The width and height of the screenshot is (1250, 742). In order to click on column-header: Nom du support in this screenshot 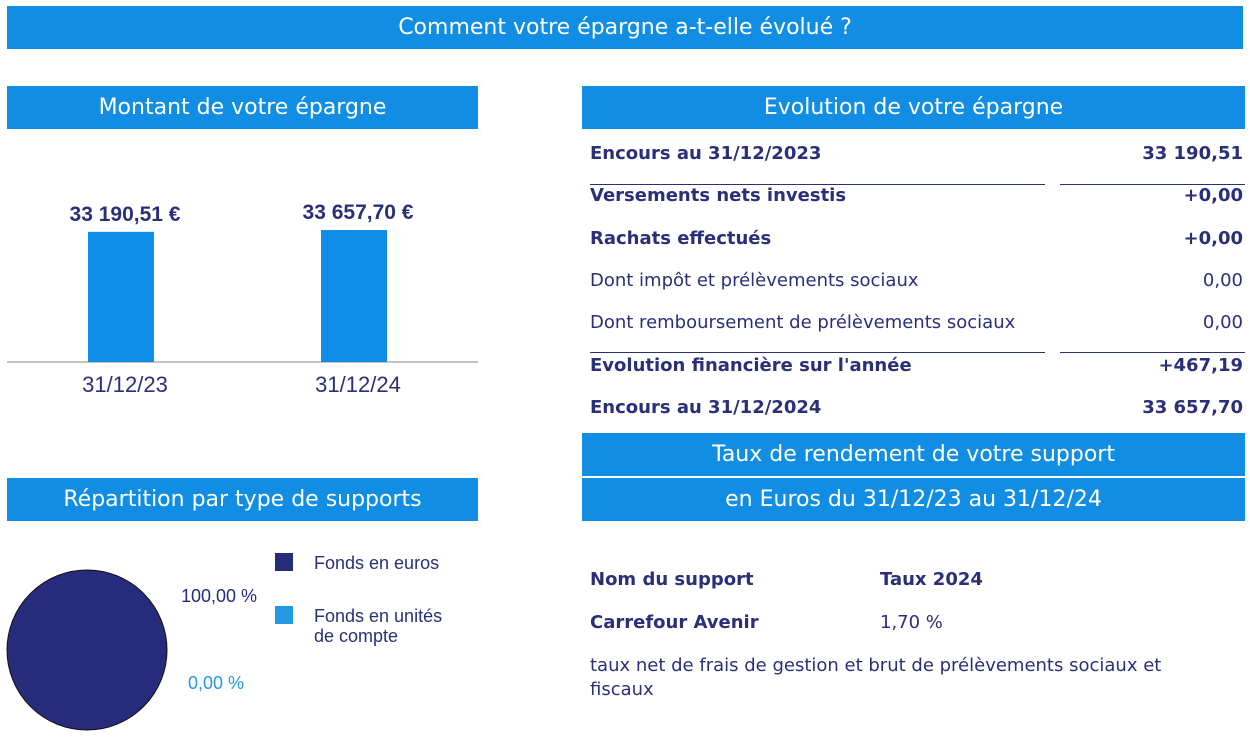, I will do `click(672, 579)`.